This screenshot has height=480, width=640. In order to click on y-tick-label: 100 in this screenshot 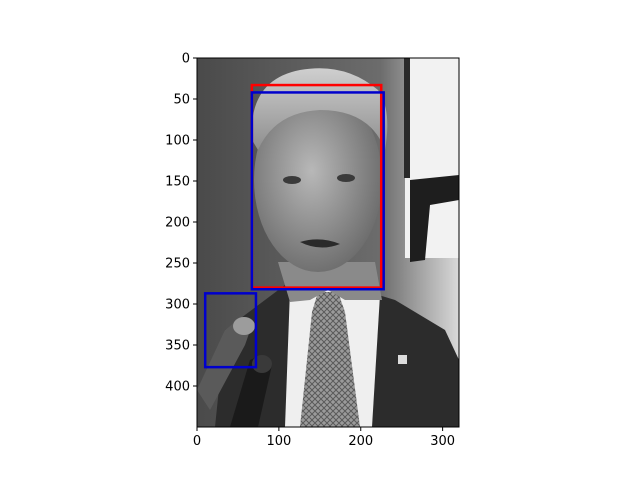, I will do `click(177, 141)`.